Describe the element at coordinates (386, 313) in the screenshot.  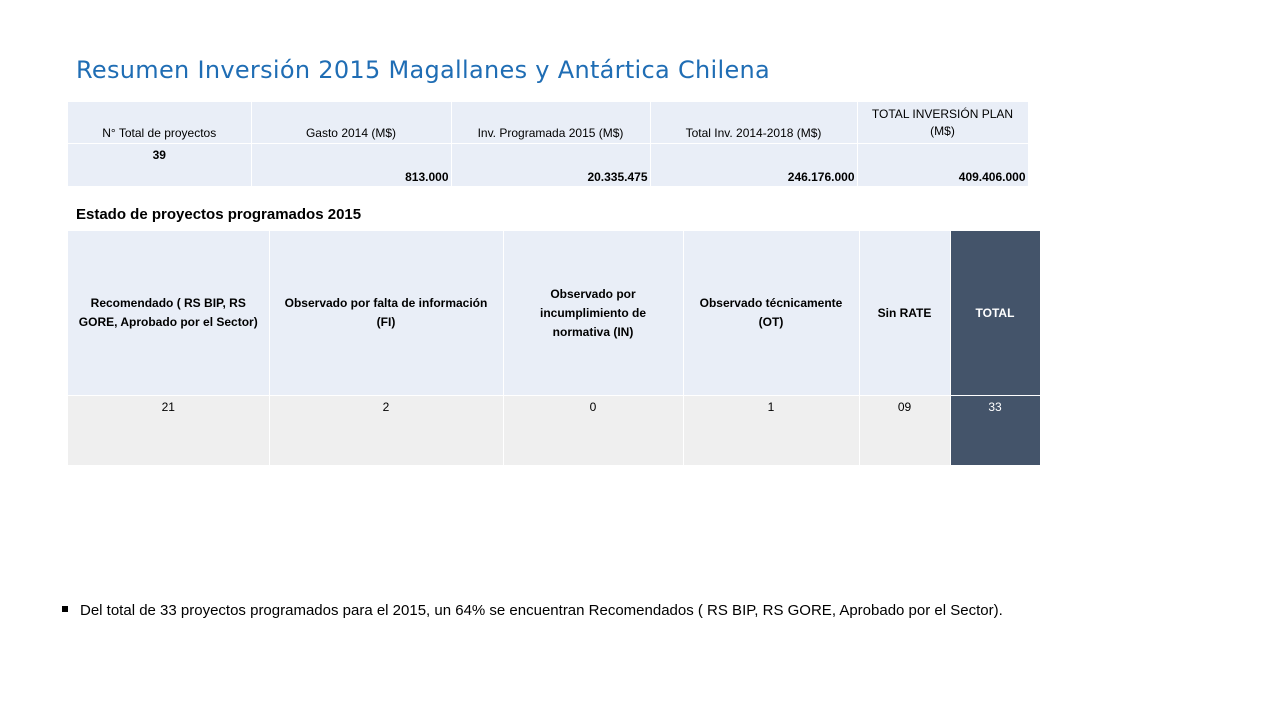
I see `status-header-observado-fi: Observado por falta de información (FI)` at that location.